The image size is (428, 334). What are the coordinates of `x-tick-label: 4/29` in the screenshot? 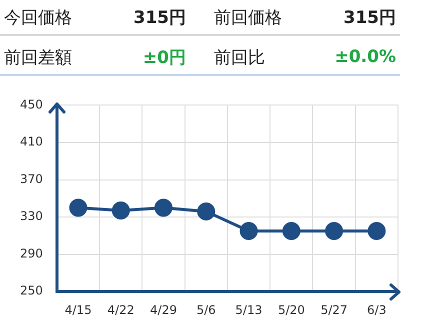 It's located at (163, 309).